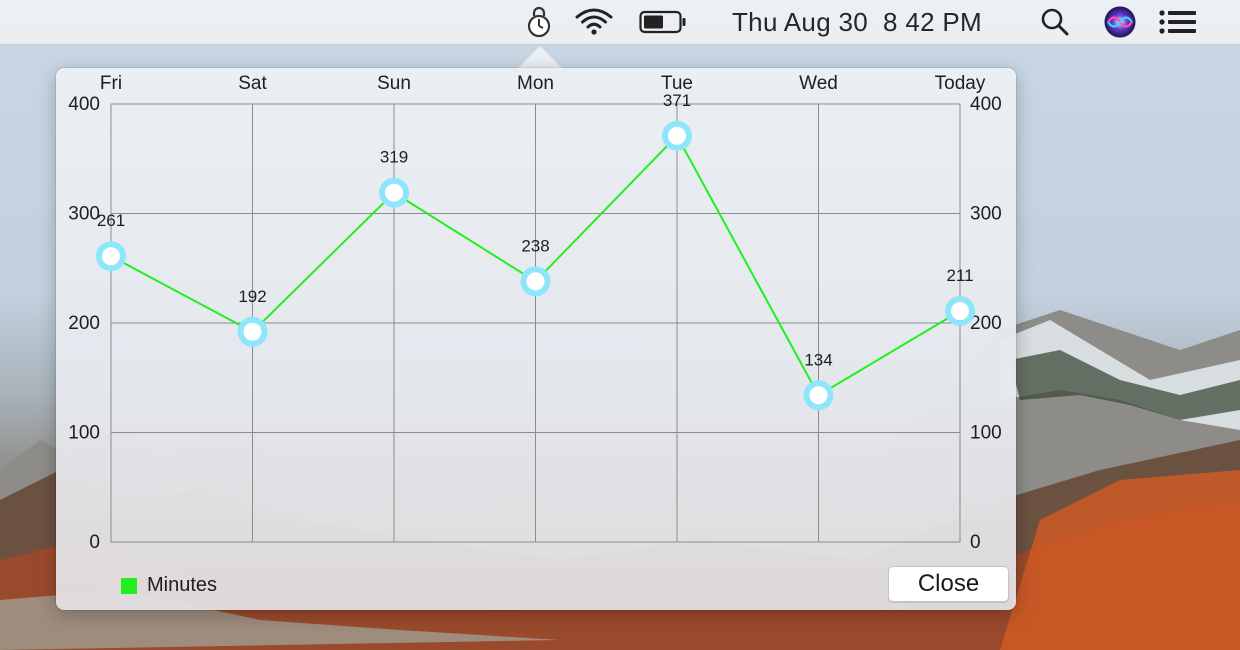  What do you see at coordinates (94, 542) in the screenshot?
I see `y-tick-label-left: 0` at bounding box center [94, 542].